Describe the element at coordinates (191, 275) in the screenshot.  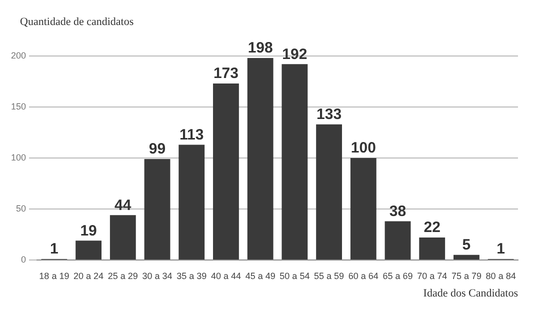
I see `x-tick-label: 35 a 39` at that location.